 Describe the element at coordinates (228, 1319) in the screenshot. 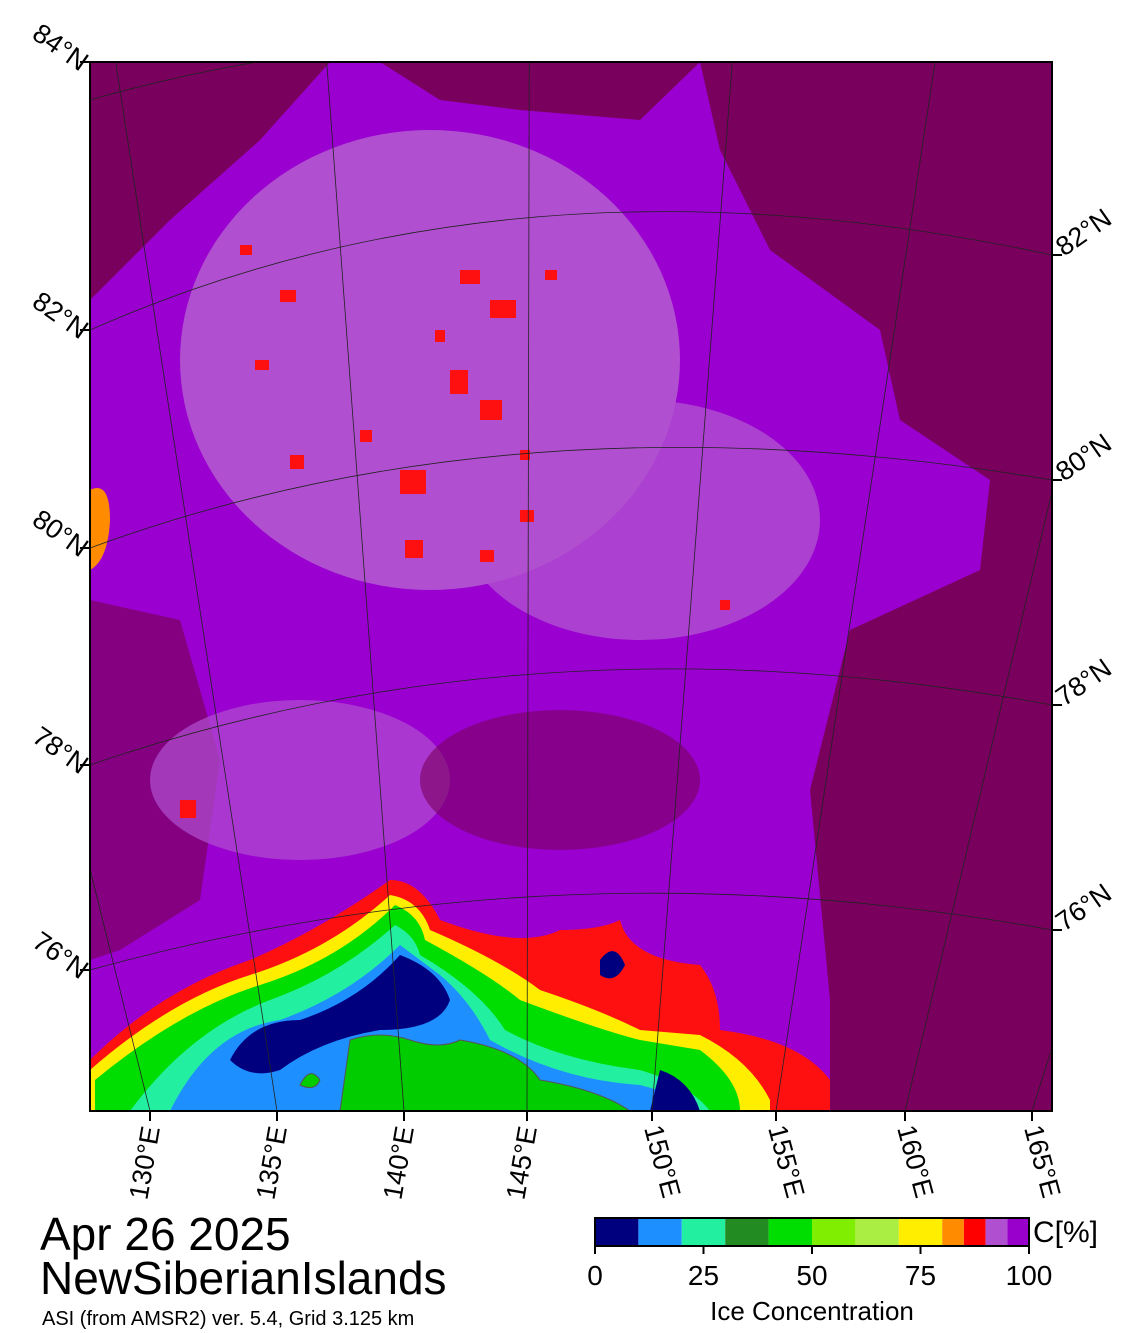

I see `source: ASI (from AMSR2) ver. 5.4, Grid 3.125 km` at that location.